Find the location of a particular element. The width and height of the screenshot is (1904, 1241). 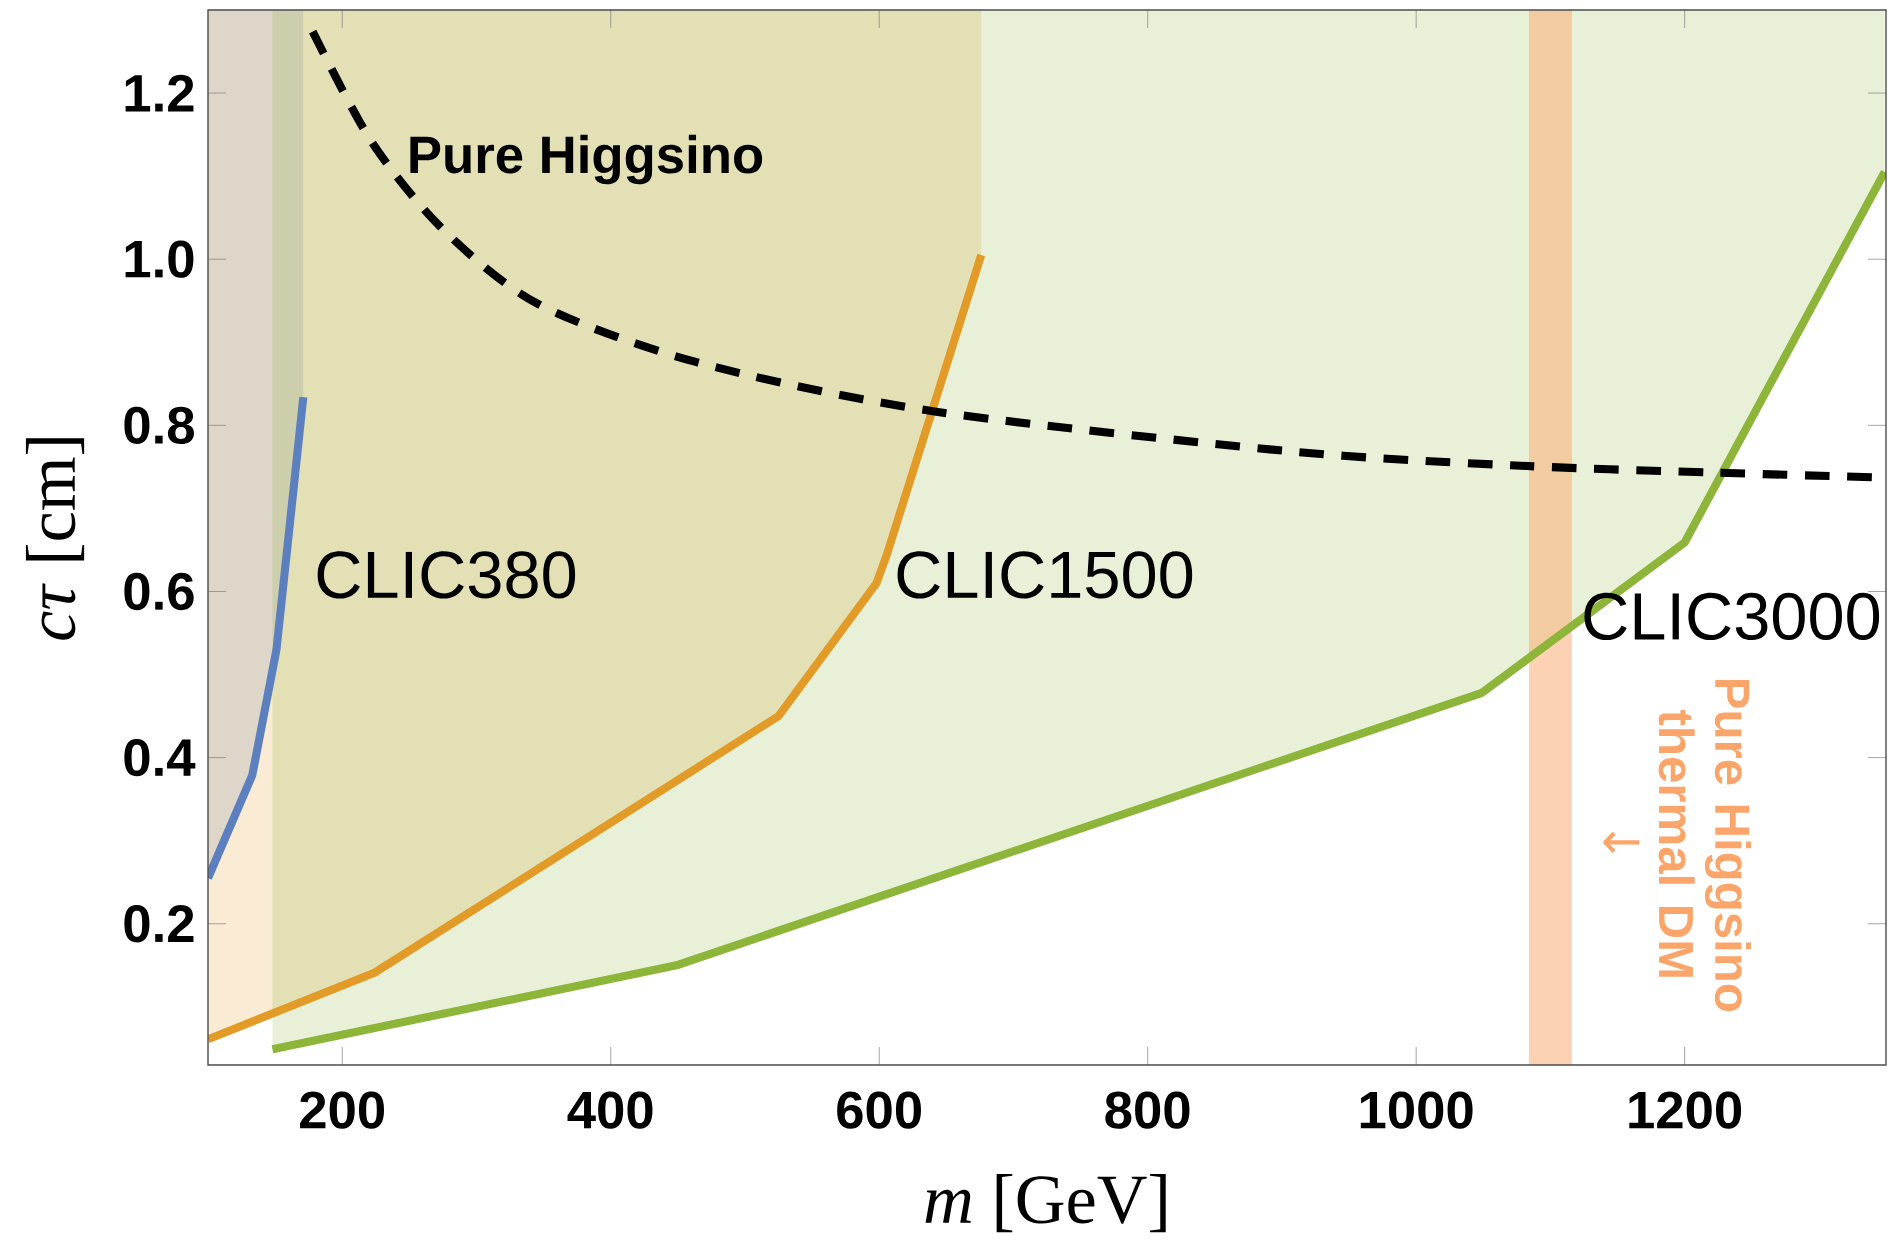

y-tick-label: 0.8 is located at coordinates (159, 425).